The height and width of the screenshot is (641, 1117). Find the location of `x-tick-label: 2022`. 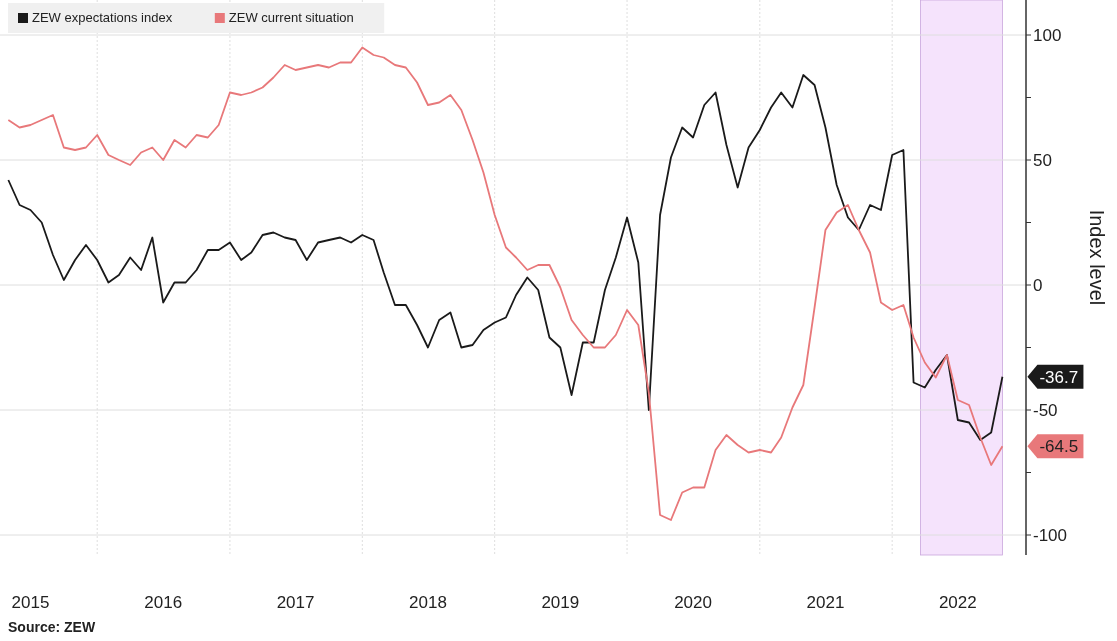

x-tick-label: 2022 is located at coordinates (957, 602).